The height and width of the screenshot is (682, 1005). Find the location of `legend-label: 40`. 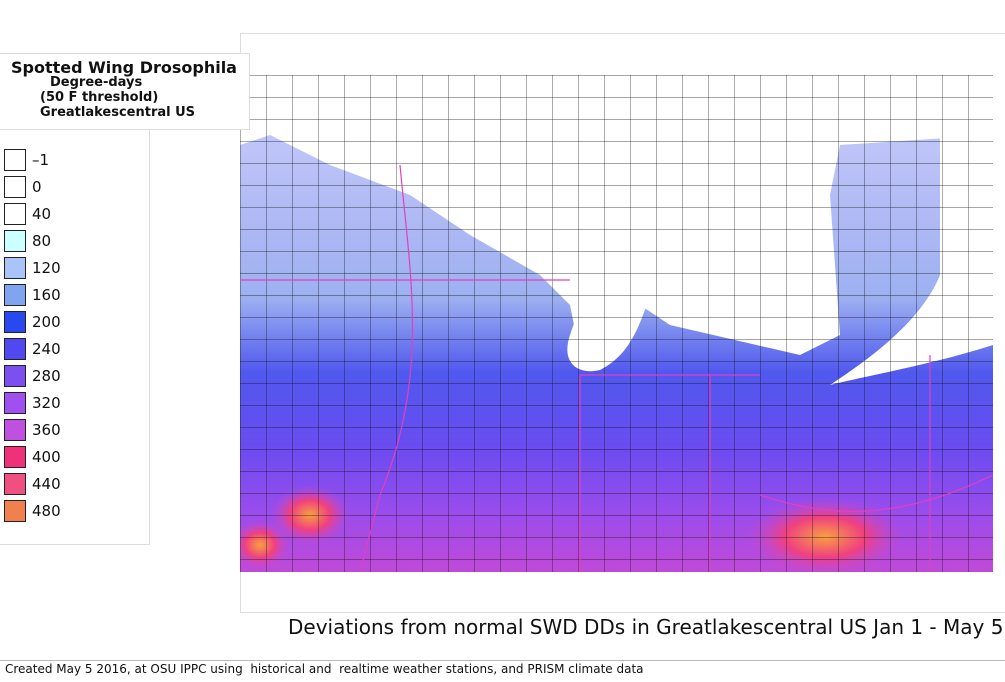

legend-label: 40 is located at coordinates (42, 214).